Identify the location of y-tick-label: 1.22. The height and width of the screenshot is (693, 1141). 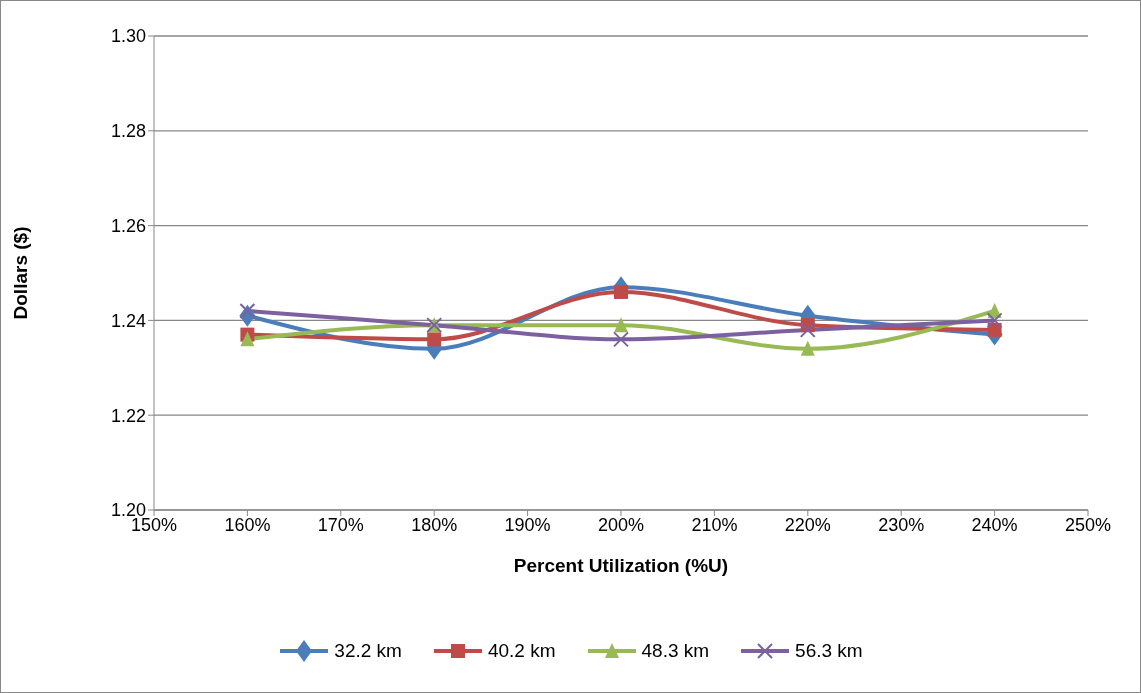
(128, 415).